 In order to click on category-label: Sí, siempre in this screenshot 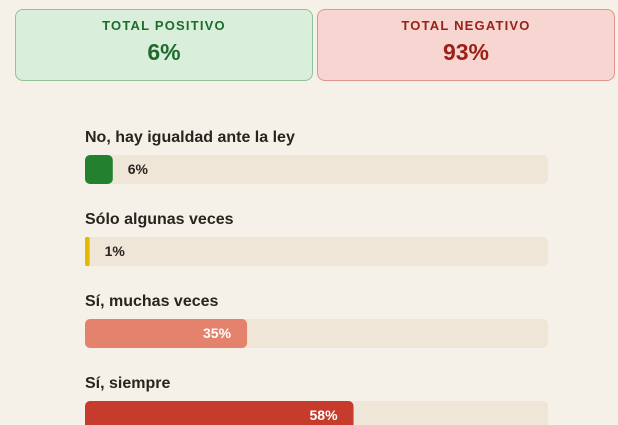, I will do `click(127, 383)`.